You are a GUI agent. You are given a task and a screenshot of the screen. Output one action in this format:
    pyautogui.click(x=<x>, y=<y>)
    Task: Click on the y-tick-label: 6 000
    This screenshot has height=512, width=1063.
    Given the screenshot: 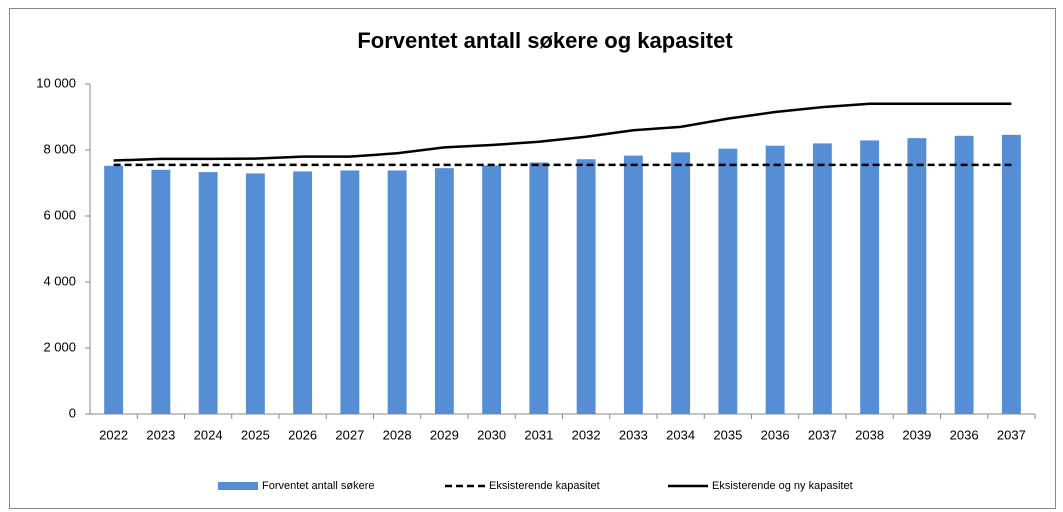 What is the action you would take?
    pyautogui.click(x=59, y=214)
    